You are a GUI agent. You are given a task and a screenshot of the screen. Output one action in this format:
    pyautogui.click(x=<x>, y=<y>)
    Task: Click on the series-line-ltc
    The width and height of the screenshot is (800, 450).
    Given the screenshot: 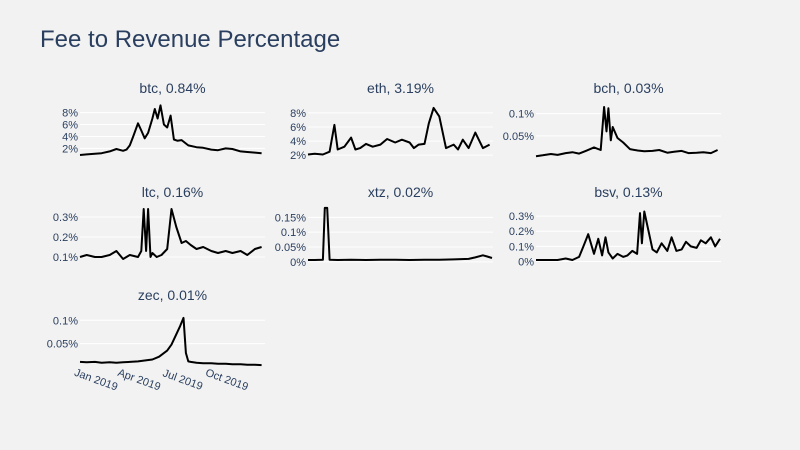 What is the action you would take?
    pyautogui.click(x=170, y=234)
    